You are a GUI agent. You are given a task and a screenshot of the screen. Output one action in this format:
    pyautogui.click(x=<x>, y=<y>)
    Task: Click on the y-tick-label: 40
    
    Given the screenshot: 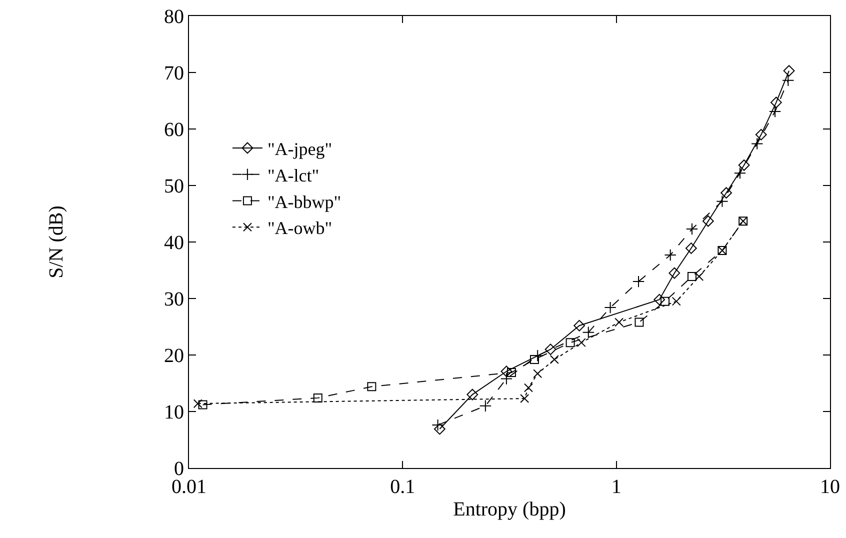 What is the action you would take?
    pyautogui.click(x=174, y=243)
    